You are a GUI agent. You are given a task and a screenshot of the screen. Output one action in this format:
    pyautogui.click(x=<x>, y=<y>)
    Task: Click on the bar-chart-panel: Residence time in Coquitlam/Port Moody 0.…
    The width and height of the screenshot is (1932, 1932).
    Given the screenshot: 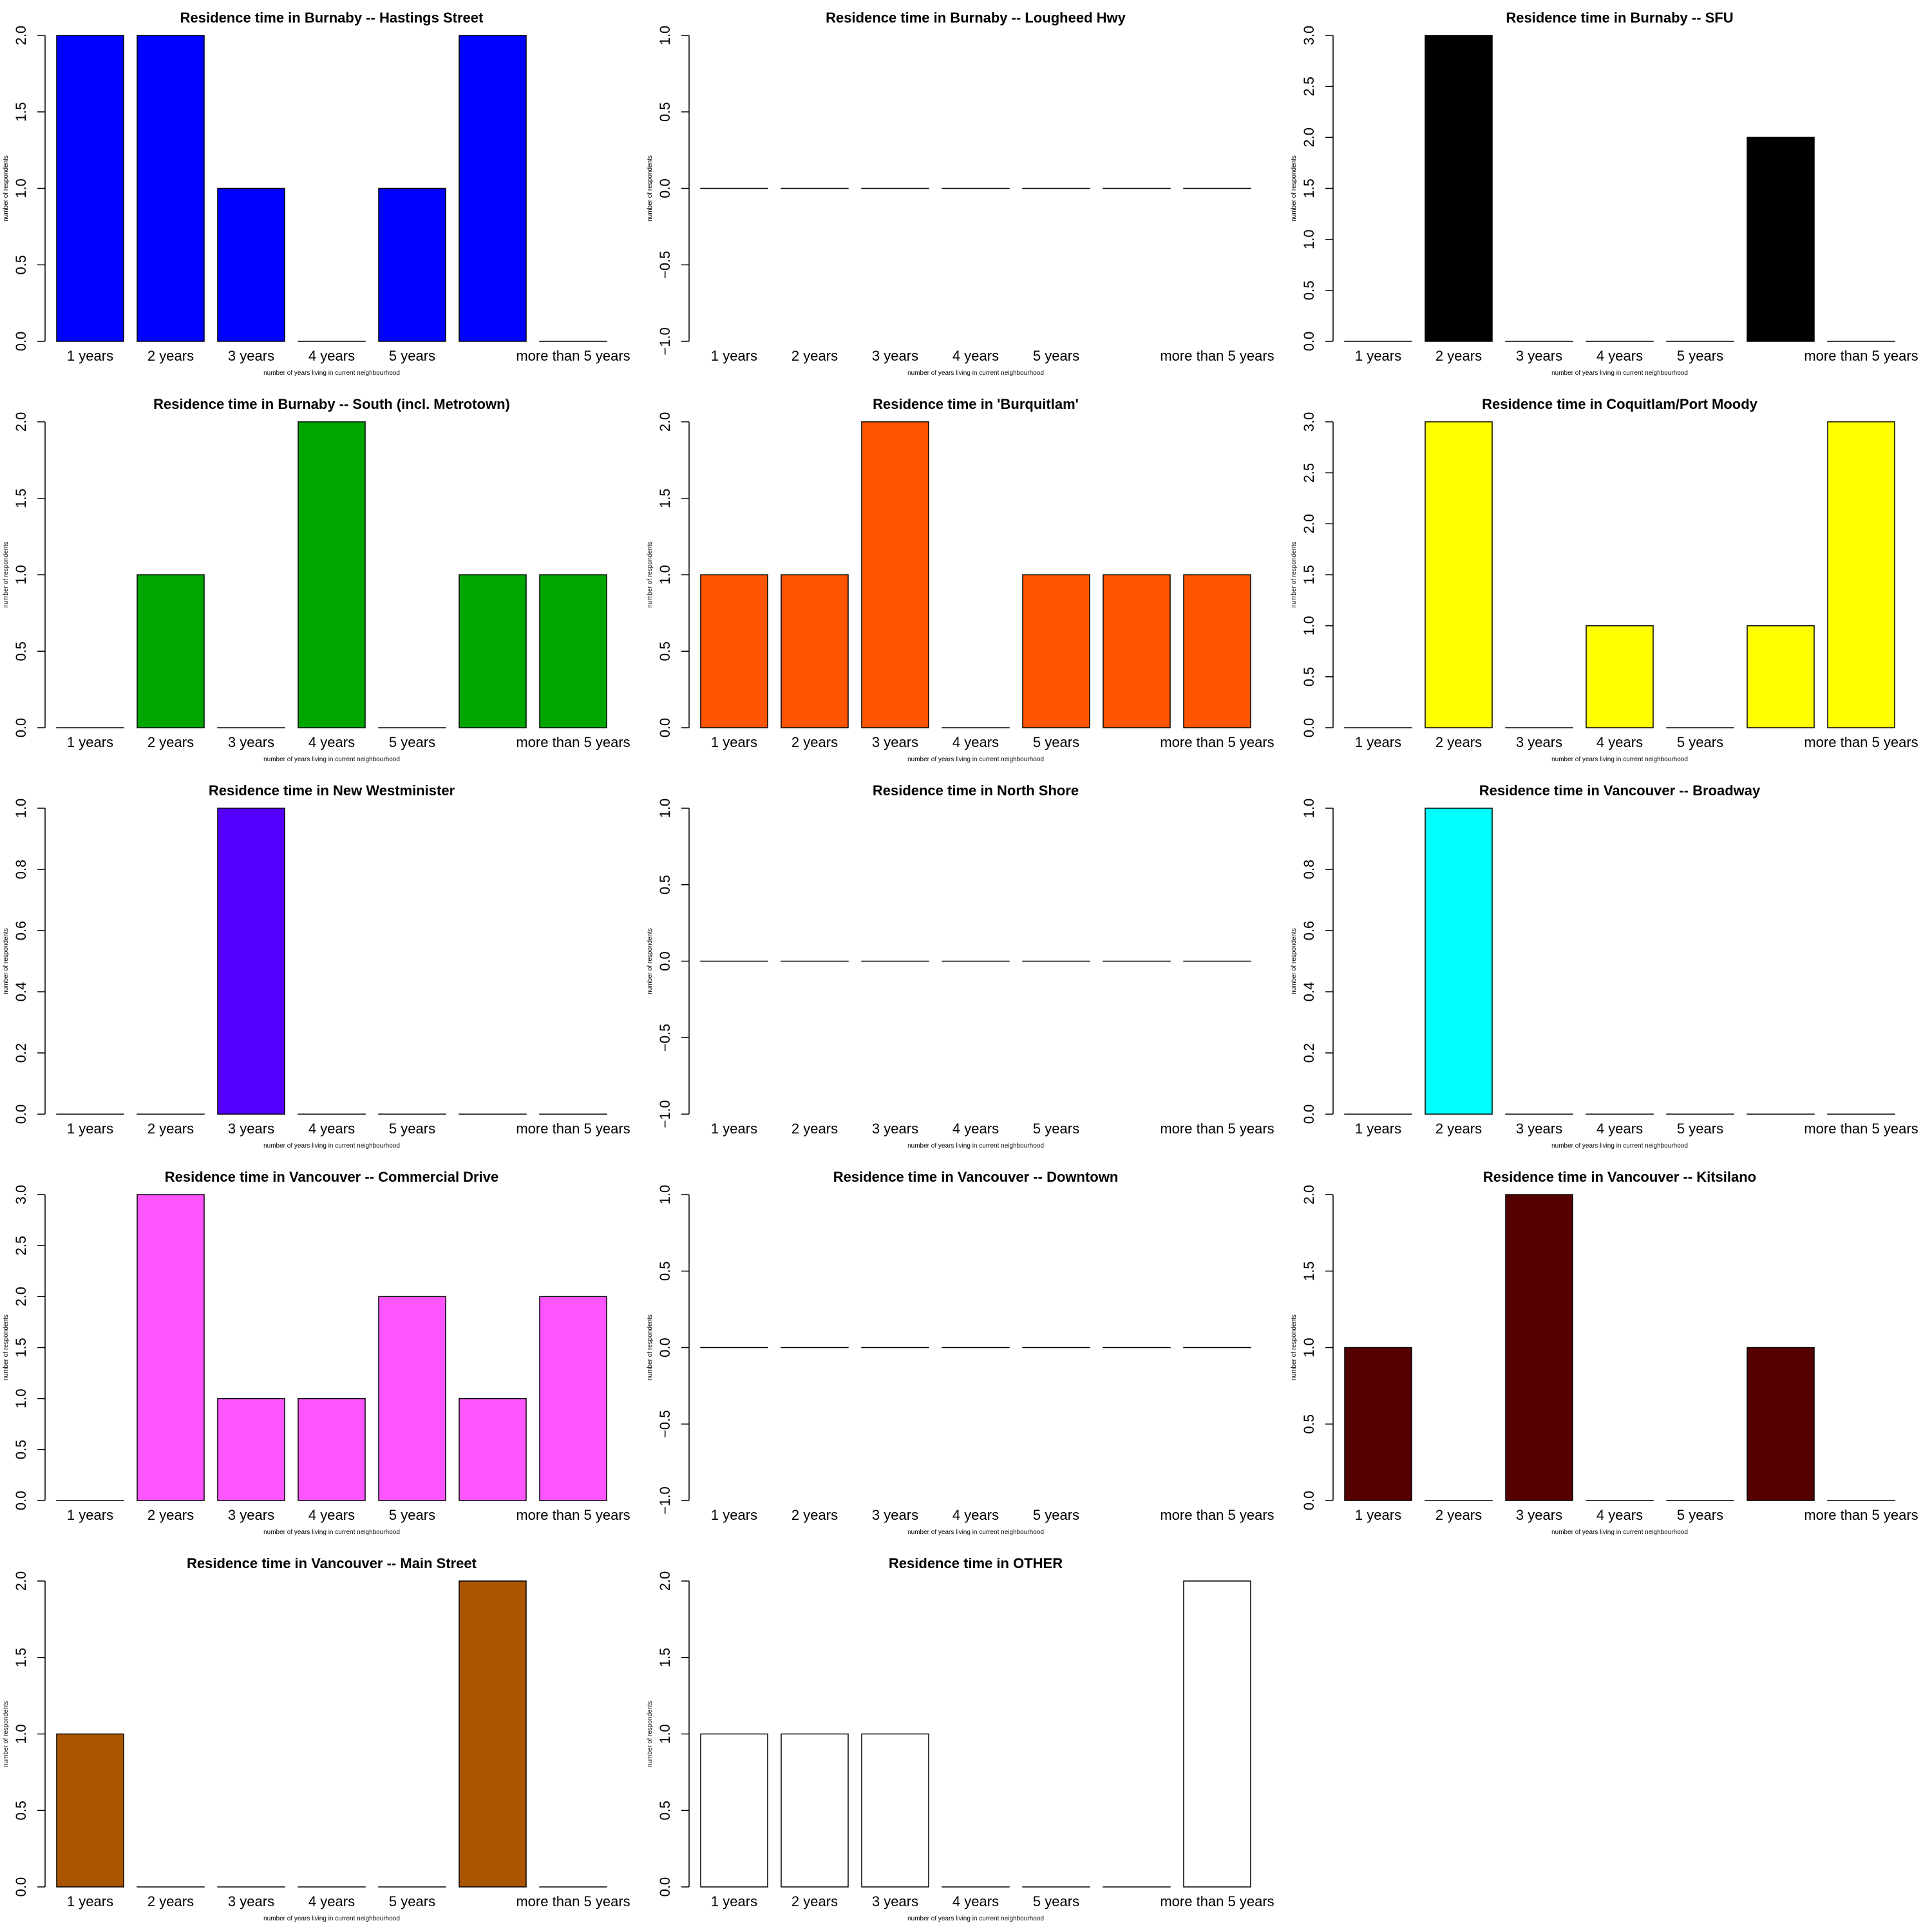 What is the action you would take?
    pyautogui.click(x=1605, y=579)
    